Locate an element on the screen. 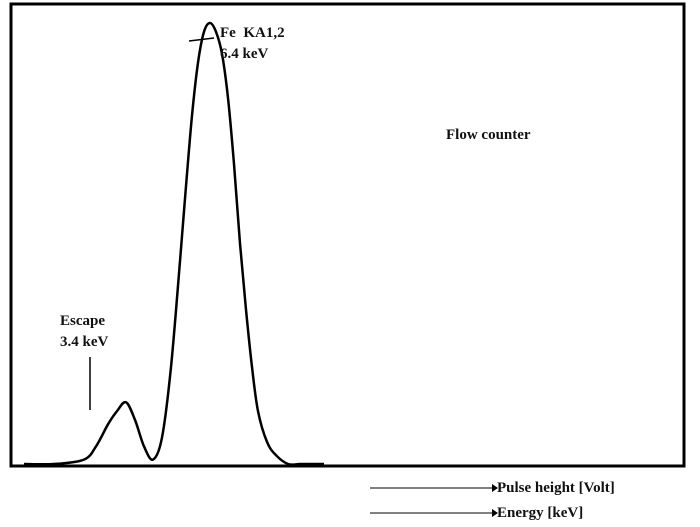 The image size is (700, 527). energy-arrowhead is located at coordinates (495, 513).